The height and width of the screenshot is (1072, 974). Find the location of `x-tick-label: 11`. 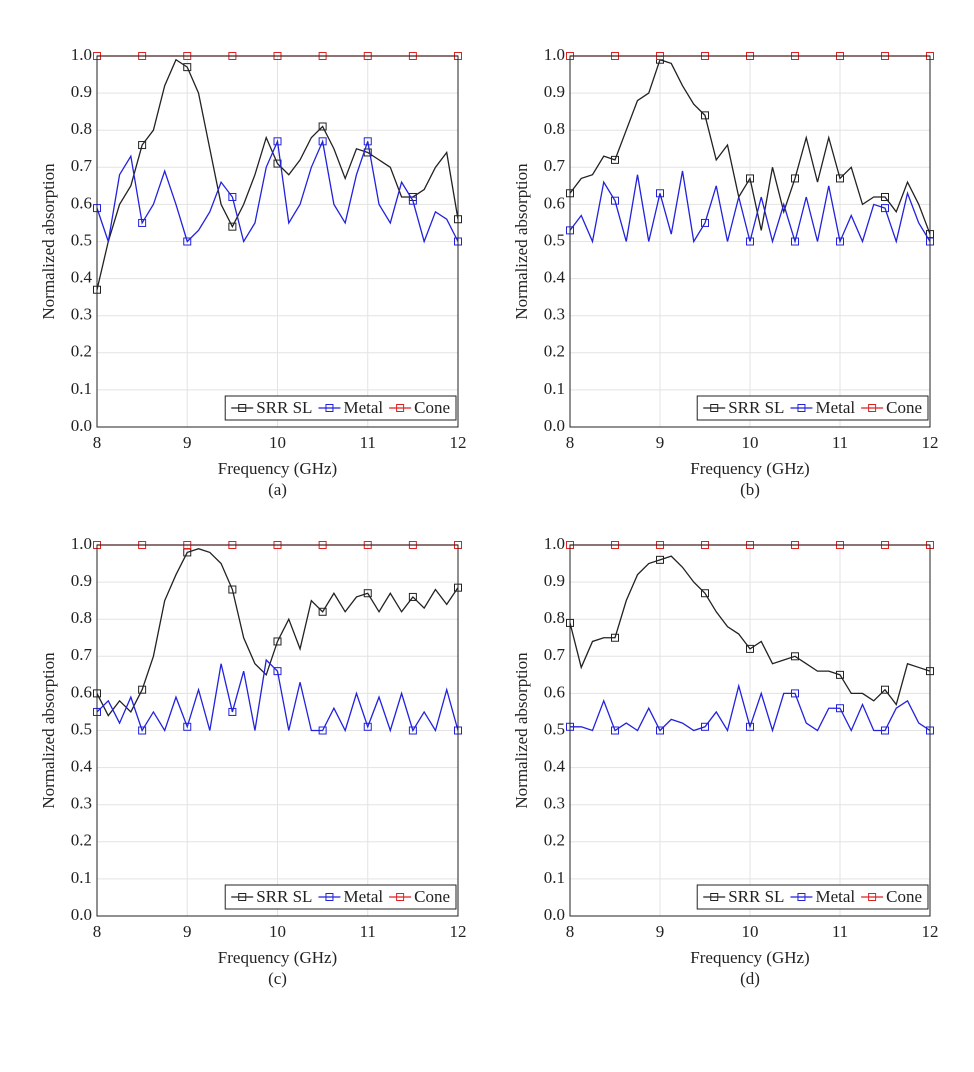

x-tick-label: 11 is located at coordinates (368, 442).